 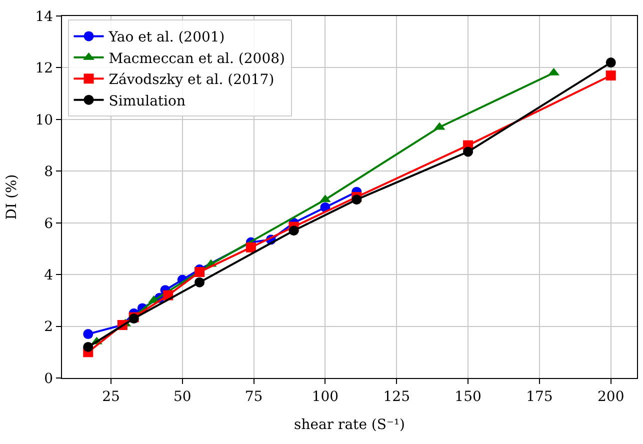 I want to click on x-tick-label: 75, so click(x=253, y=396).